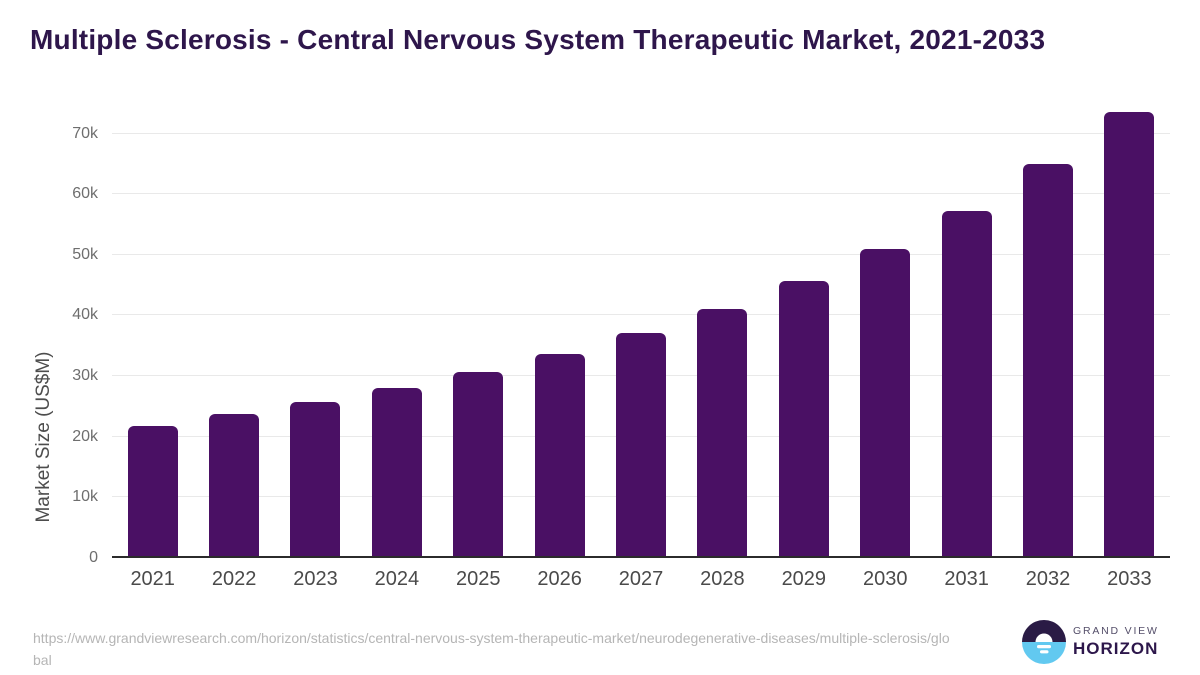  What do you see at coordinates (85, 497) in the screenshot?
I see `y-tick-label-10k: 10k` at bounding box center [85, 497].